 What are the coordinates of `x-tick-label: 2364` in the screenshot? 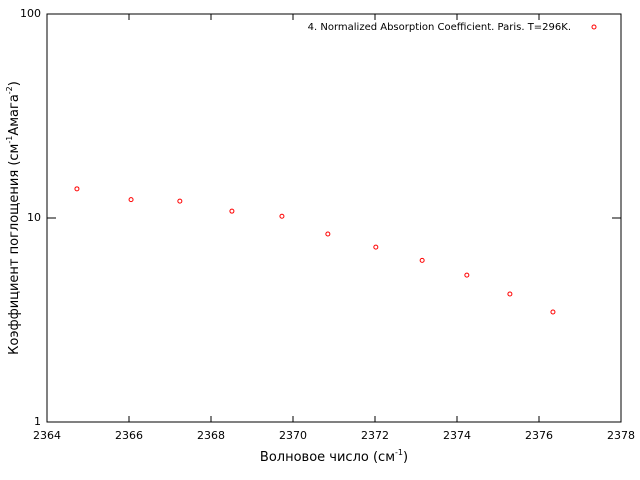 It's located at (47, 435).